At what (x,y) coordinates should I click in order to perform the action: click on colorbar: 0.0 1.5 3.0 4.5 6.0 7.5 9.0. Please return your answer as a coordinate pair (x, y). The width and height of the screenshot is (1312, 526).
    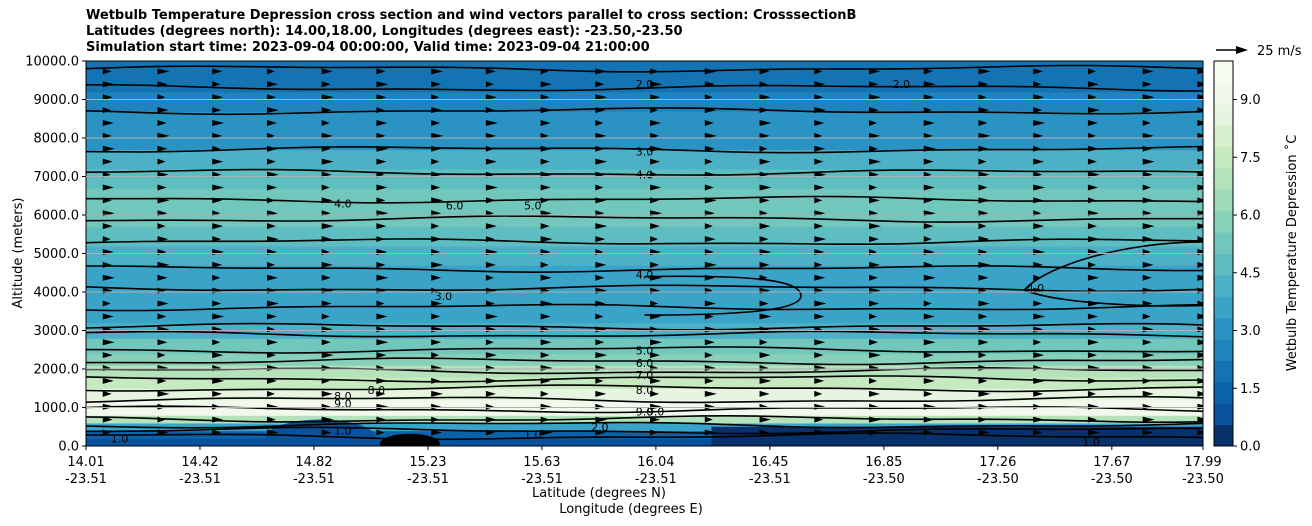
    Looking at the image, I should click on (1237, 257).